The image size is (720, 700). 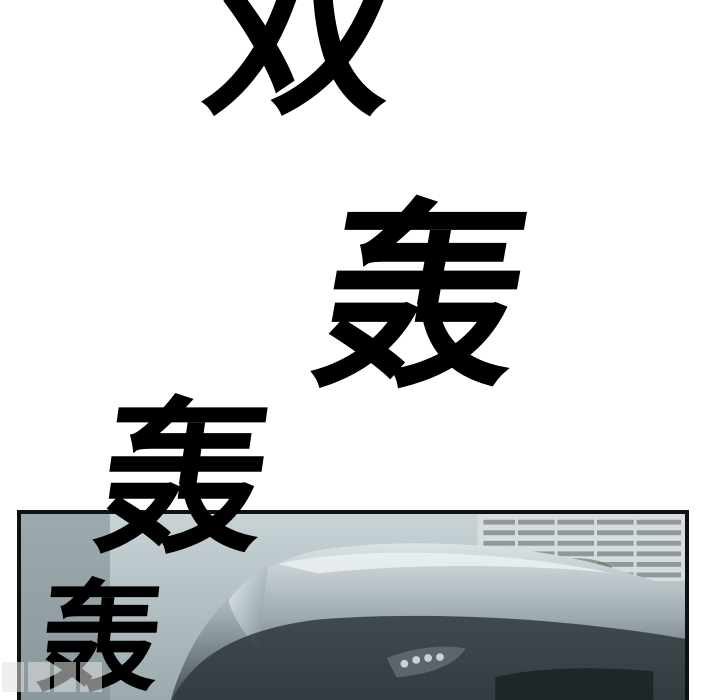 I want to click on car-grille, so click(x=574, y=684).